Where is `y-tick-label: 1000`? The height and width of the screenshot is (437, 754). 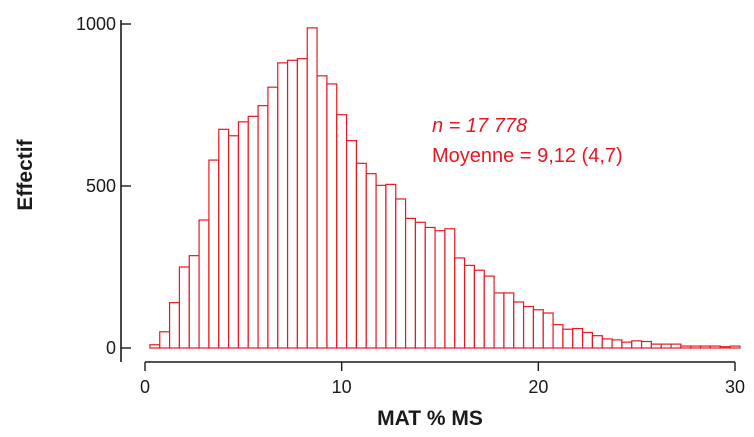
y-tick-label: 1000 is located at coordinates (96, 24).